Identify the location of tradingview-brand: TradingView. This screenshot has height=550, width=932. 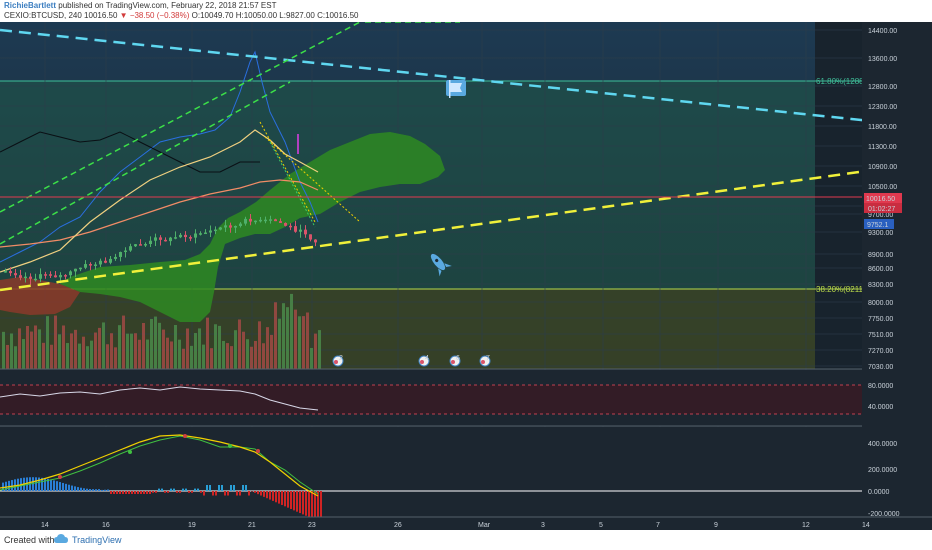
(97, 540).